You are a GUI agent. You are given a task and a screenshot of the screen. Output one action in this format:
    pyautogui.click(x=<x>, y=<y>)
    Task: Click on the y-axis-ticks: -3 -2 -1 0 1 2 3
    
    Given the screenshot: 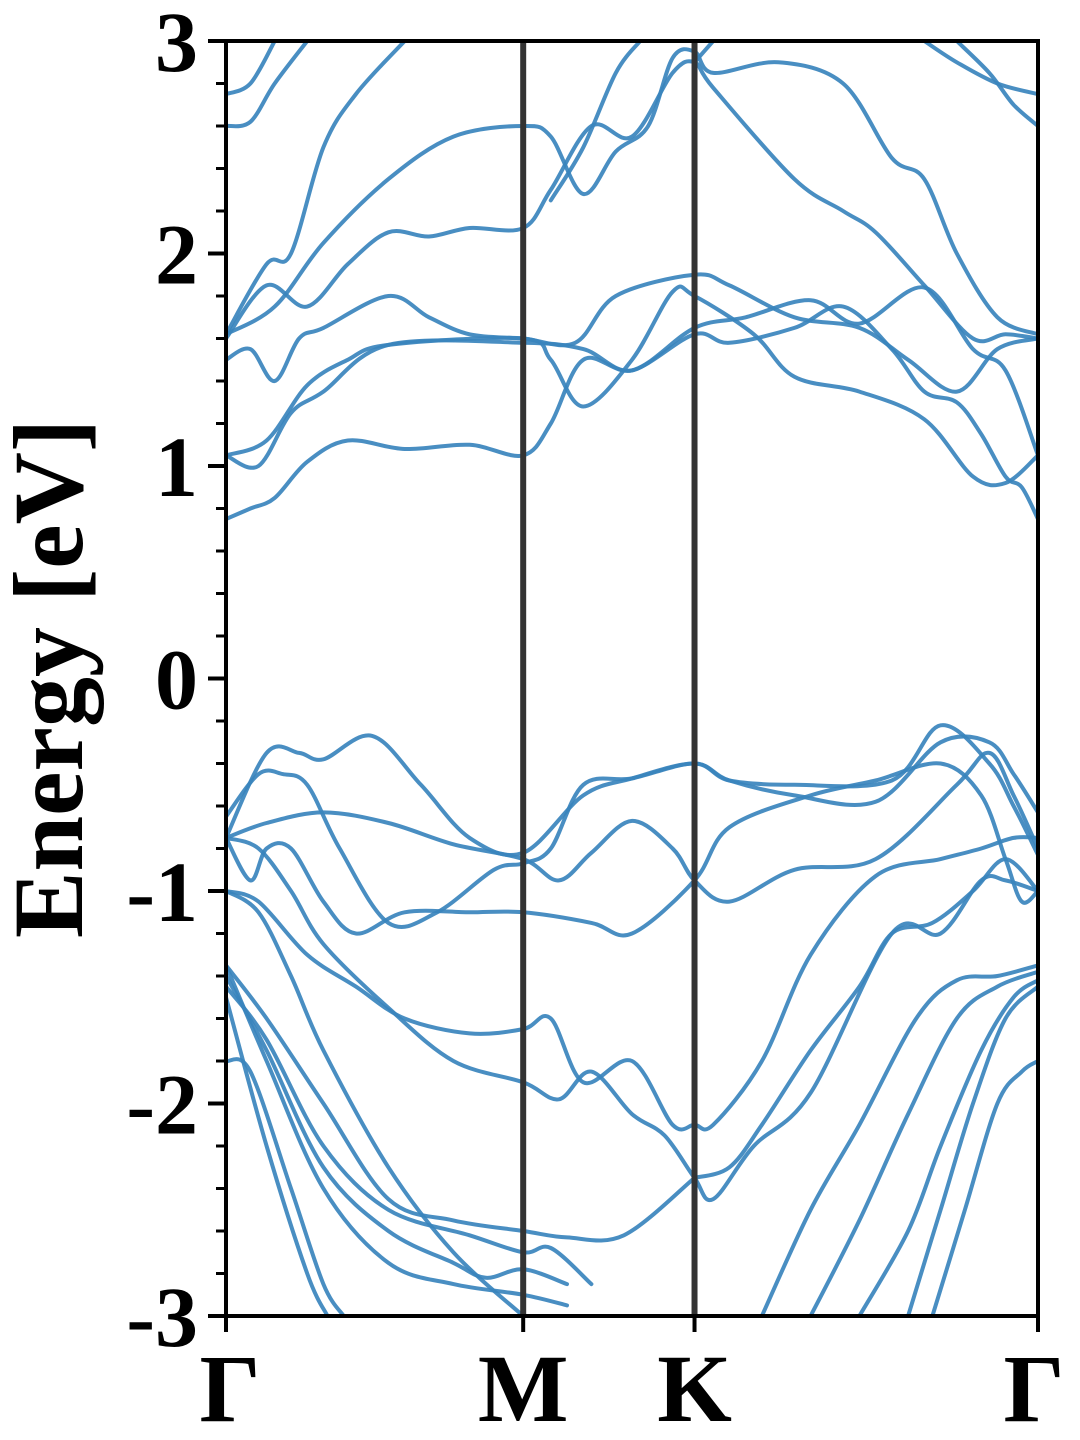 What is the action you would take?
    pyautogui.click(x=176, y=682)
    